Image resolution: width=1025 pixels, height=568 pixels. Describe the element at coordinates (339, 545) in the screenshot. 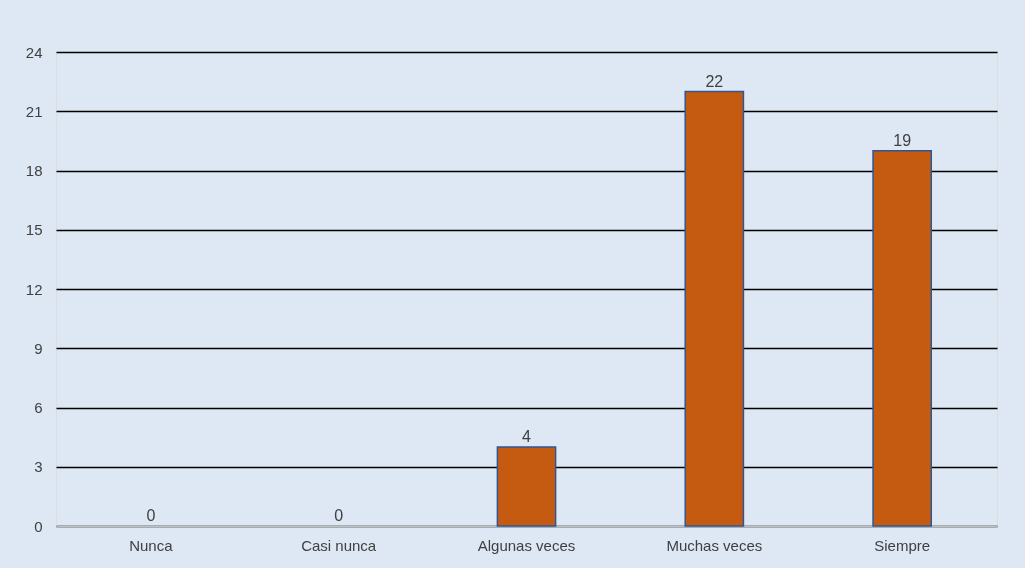

I see `x-tick-label: Casi nunca` at that location.